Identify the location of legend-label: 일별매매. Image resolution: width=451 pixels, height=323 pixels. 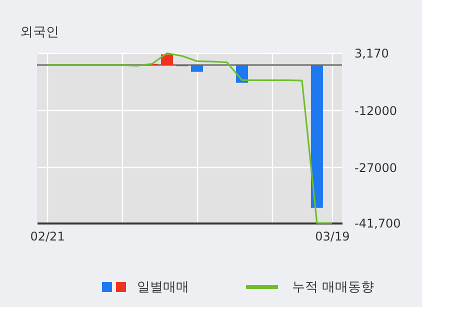
(163, 287).